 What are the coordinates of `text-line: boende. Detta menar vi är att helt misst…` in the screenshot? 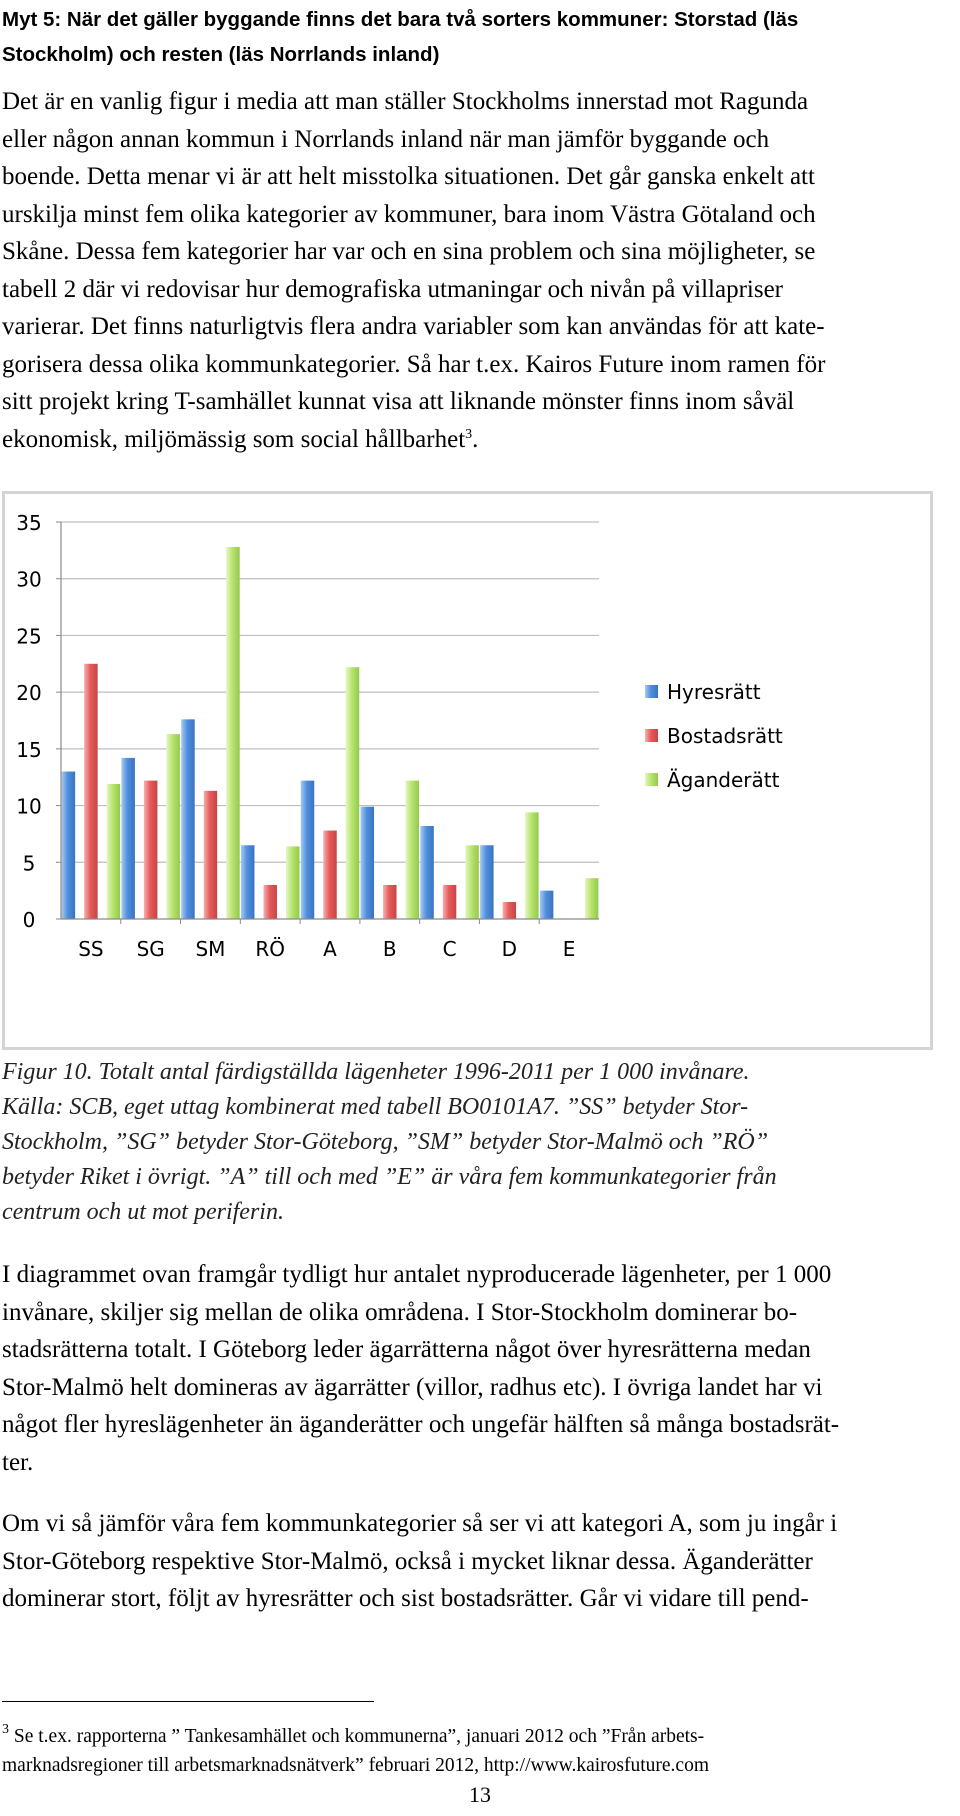 It's located at (408, 176).